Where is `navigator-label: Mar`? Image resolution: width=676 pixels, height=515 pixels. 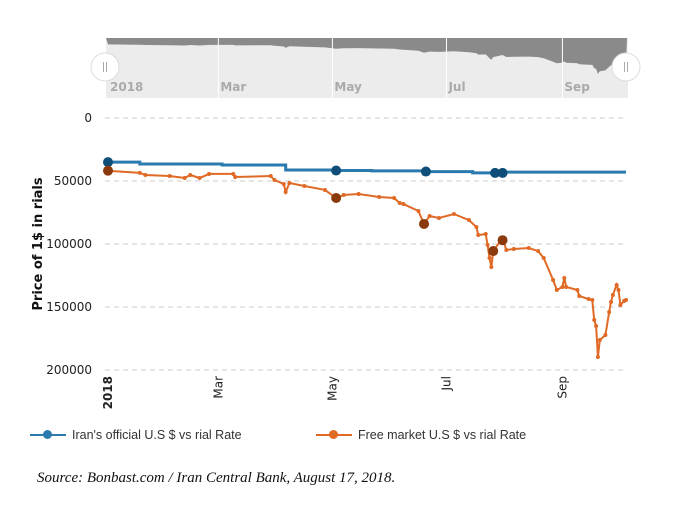
navigator-label: Mar is located at coordinates (233, 87).